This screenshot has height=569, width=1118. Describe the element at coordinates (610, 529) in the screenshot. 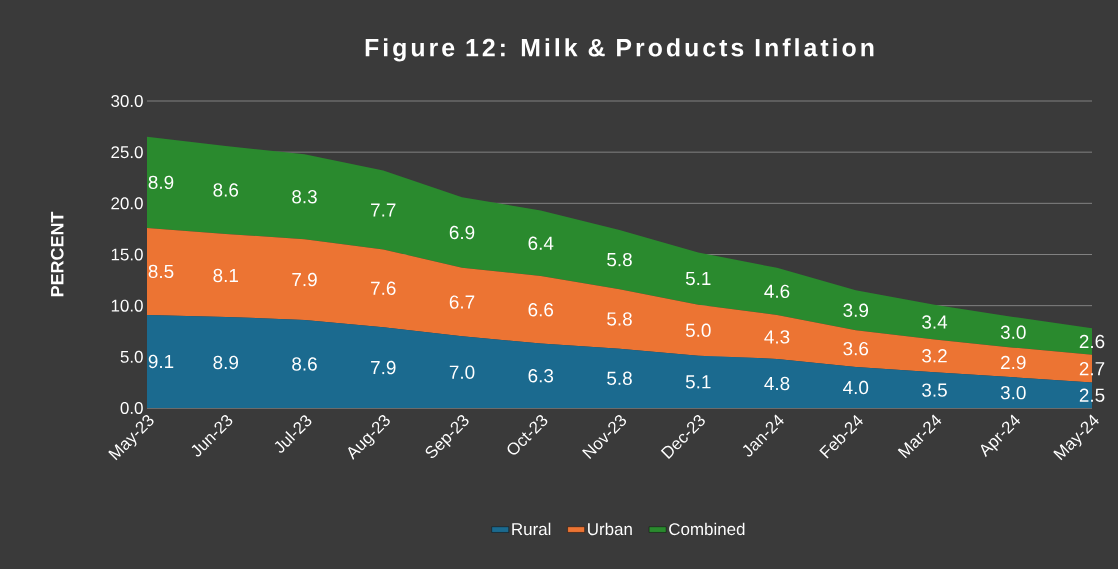

I see `legend-label: Urban` at that location.